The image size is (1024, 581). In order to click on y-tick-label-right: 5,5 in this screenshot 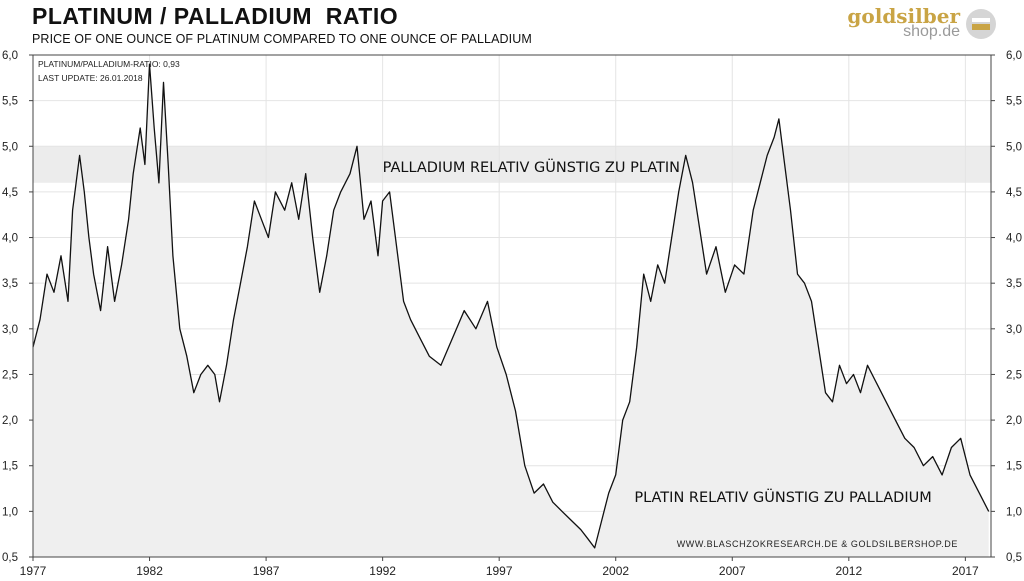, I will do `click(1014, 102)`.